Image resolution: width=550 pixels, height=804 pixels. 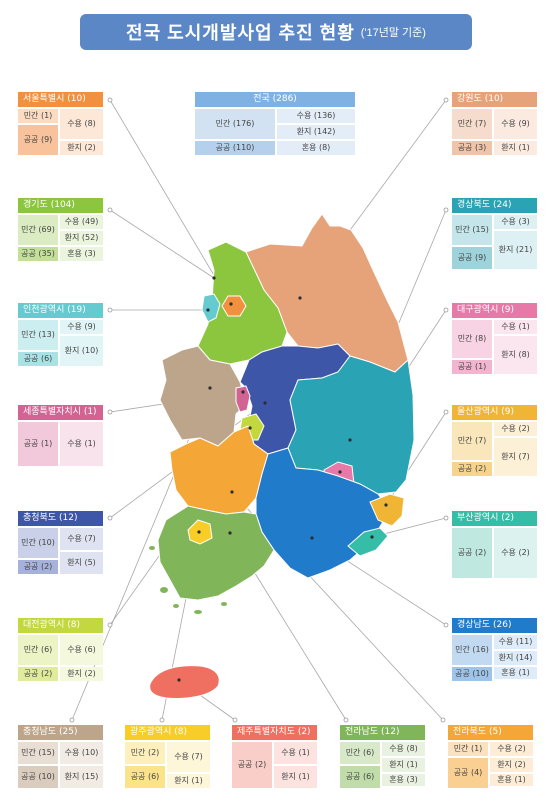 What do you see at coordinates (211, 308) in the screenshot?
I see `region-incheon` at bounding box center [211, 308].